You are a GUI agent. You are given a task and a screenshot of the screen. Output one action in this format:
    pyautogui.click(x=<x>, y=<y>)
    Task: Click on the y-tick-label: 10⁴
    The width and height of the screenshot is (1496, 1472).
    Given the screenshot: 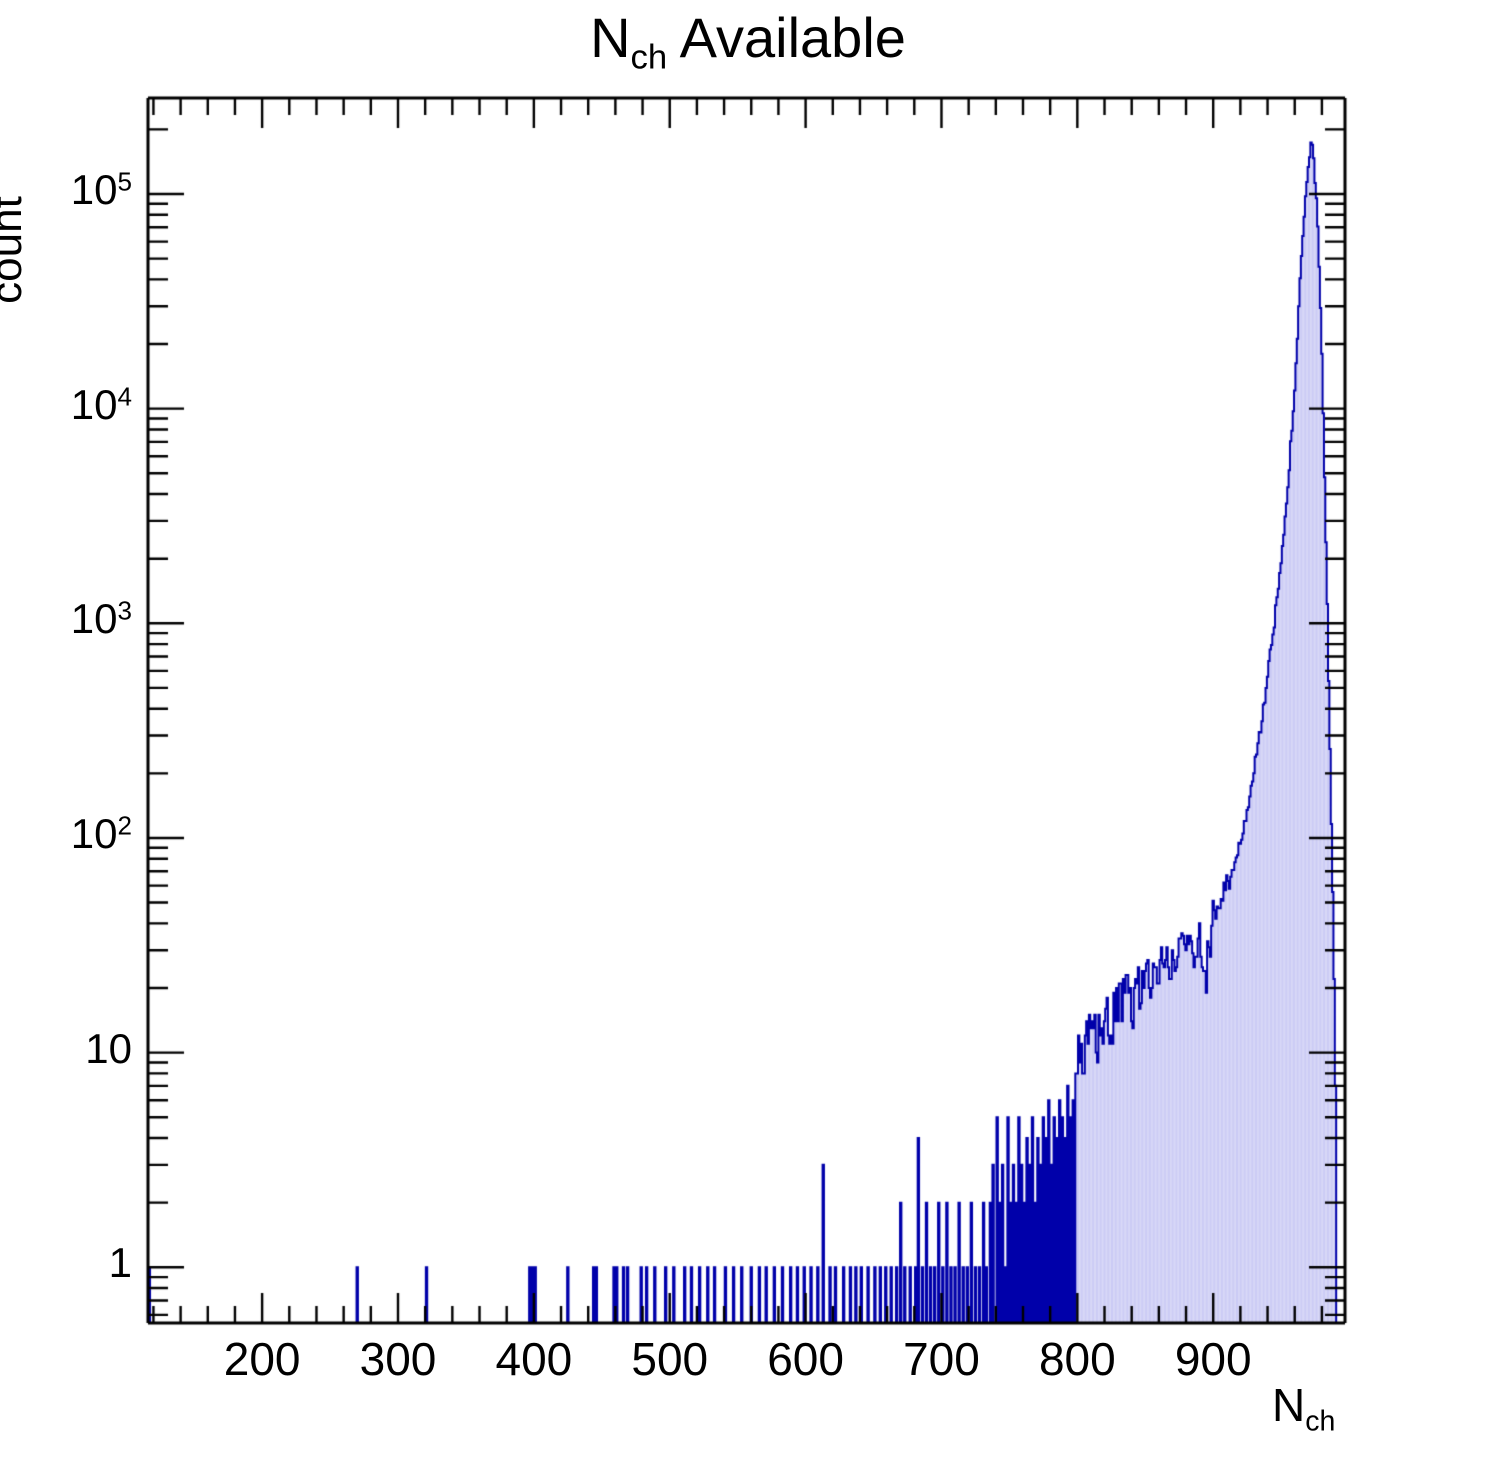 What is the action you would take?
    pyautogui.click(x=101, y=404)
    